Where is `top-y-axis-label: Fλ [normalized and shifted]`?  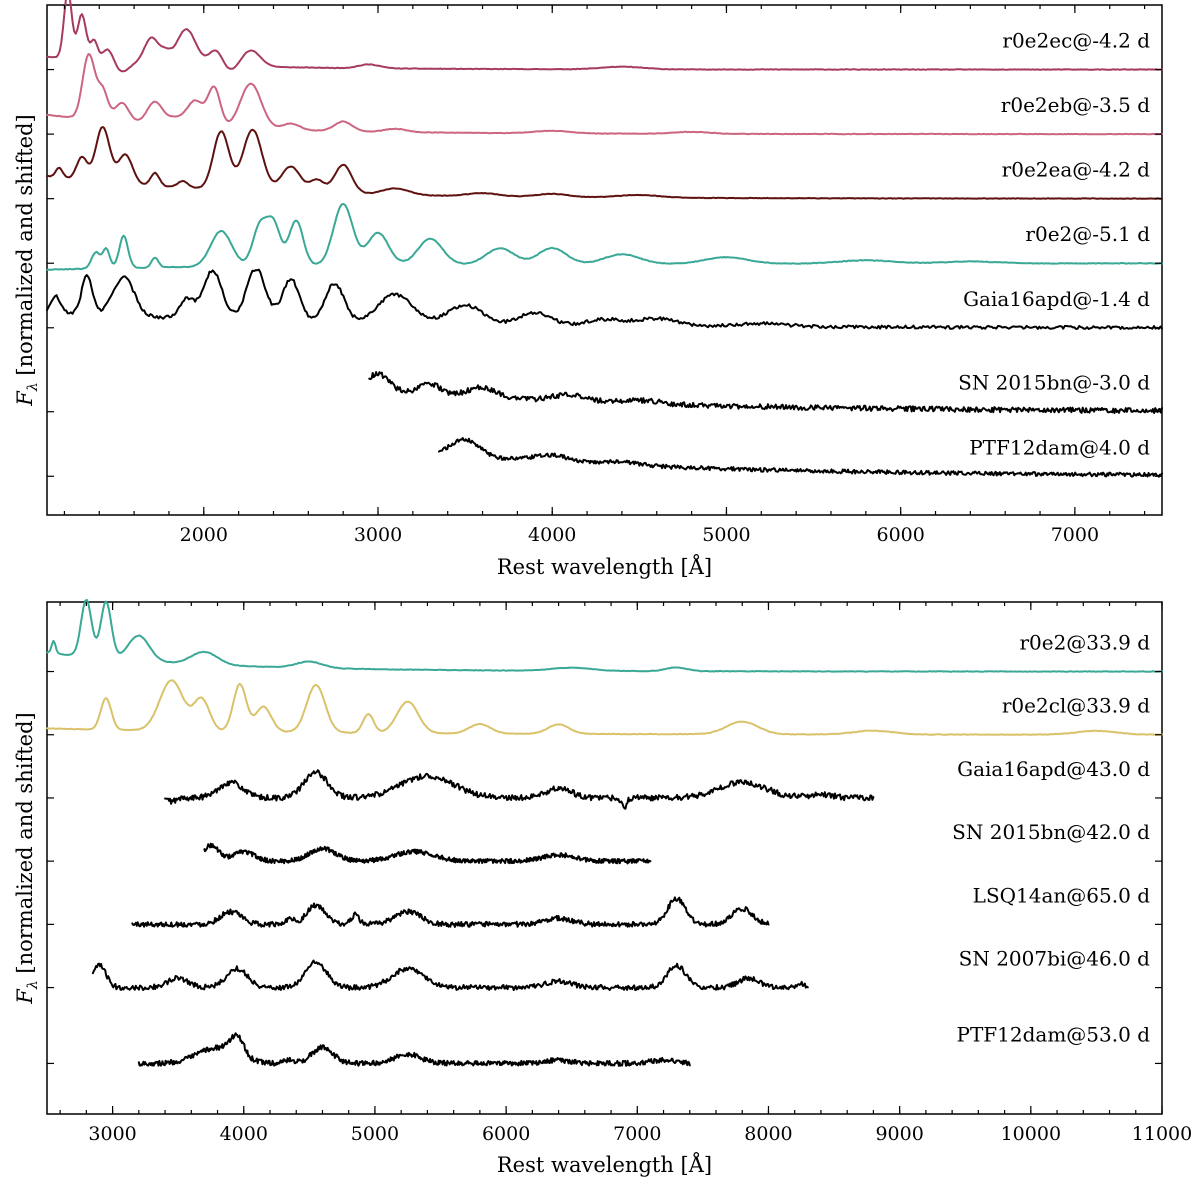 top-y-axis-label: Fλ [normalized and shifted] is located at coordinates (27, 260).